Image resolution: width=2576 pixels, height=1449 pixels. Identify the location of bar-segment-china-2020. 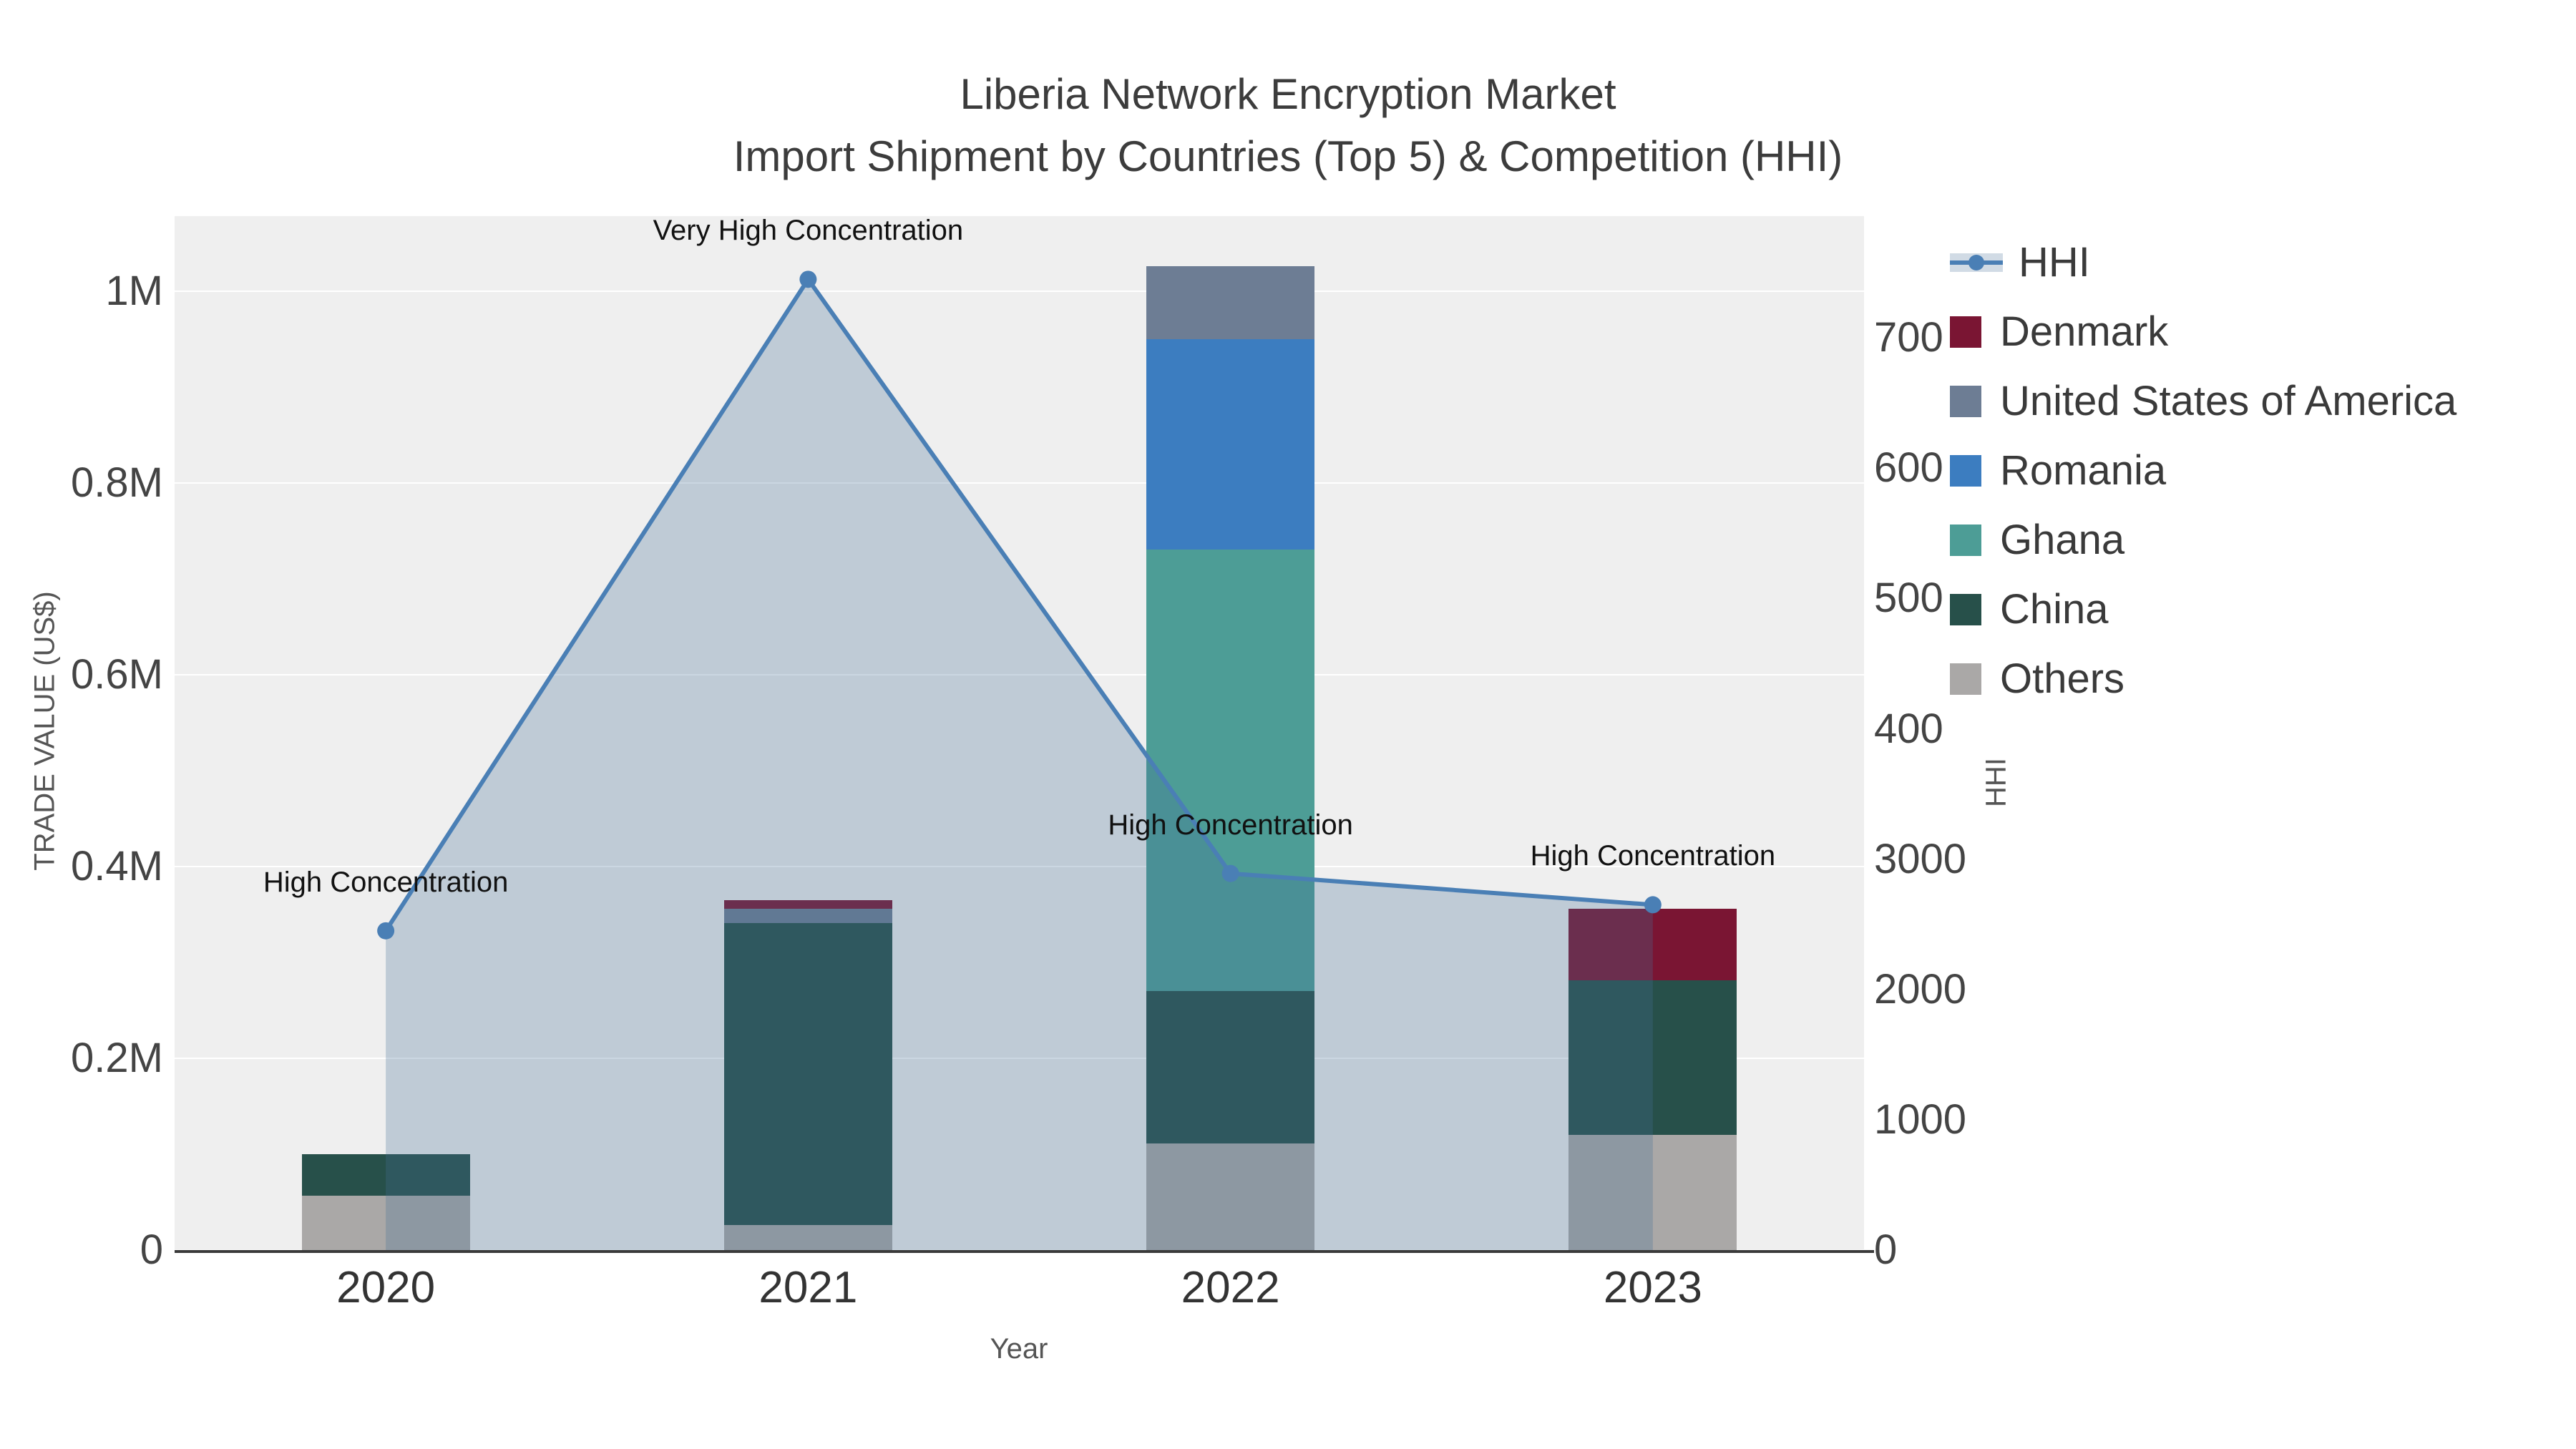
(385, 1174).